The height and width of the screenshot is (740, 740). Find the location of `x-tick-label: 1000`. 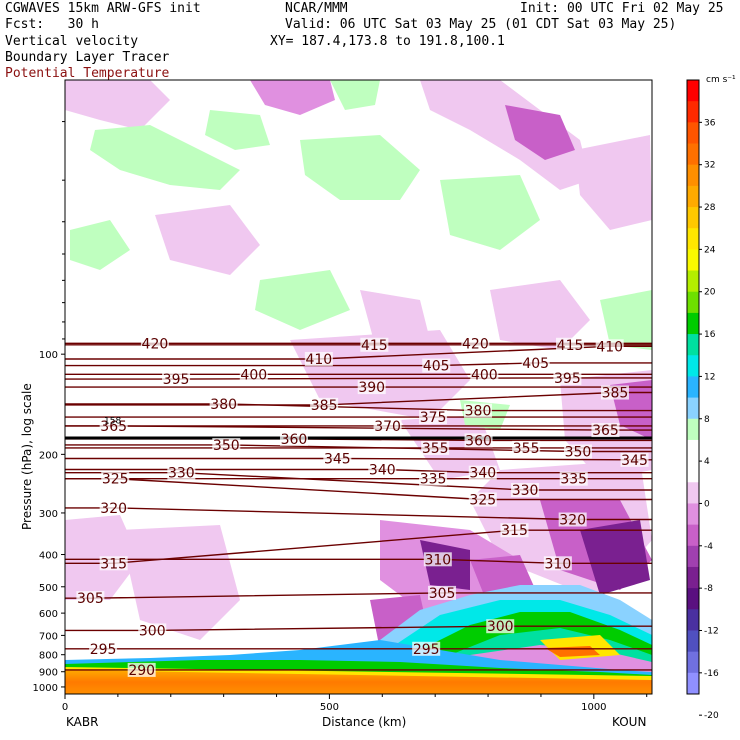

x-tick-label: 1000 is located at coordinates (593, 707).